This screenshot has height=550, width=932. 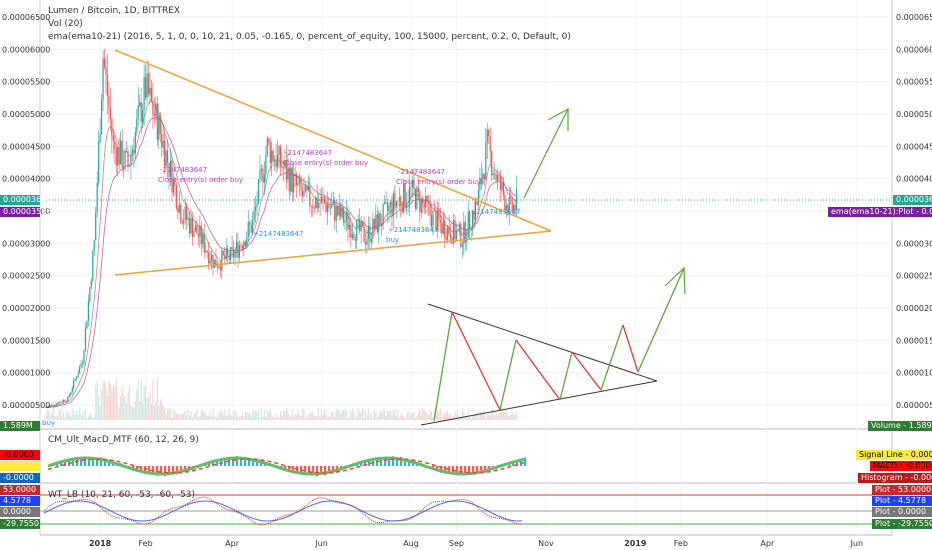 What do you see at coordinates (114, 11) in the screenshot?
I see `symbol-title: Lumen / Bitcoin, 1D, BITTREX` at bounding box center [114, 11].